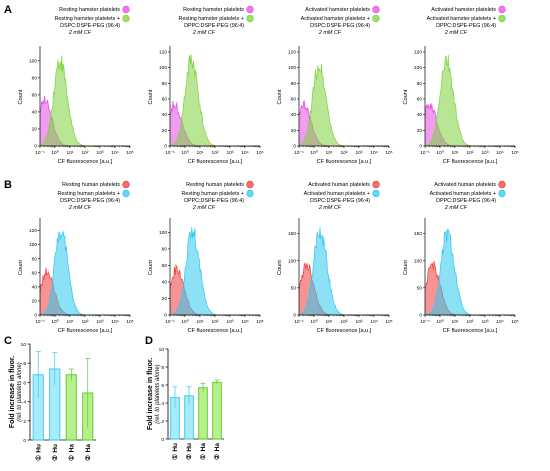 This screenshot has width=550, height=471. I want to click on x-tick-label-A2-2: 10¹, so click(200, 153).